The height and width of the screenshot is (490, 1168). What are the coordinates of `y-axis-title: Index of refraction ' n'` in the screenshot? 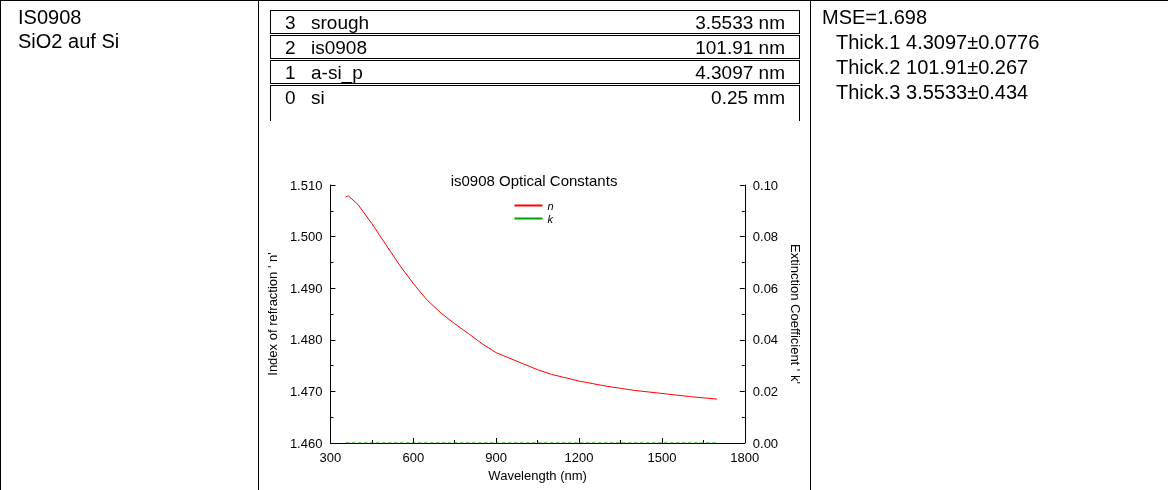 It's located at (272, 314).